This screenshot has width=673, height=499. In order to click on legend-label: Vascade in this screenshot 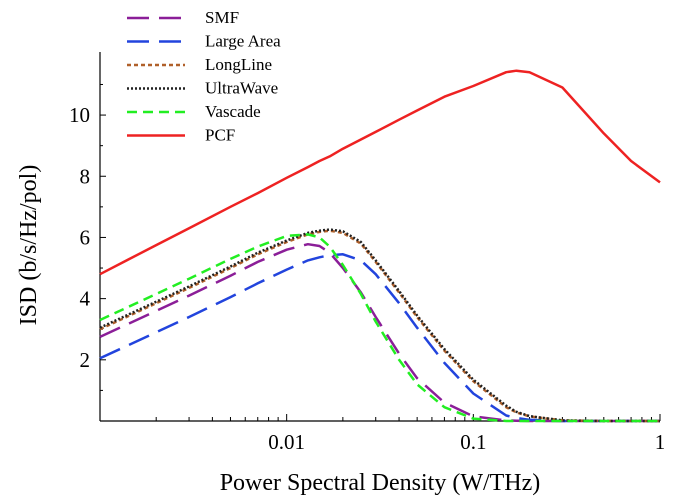, I will do `click(233, 111)`.